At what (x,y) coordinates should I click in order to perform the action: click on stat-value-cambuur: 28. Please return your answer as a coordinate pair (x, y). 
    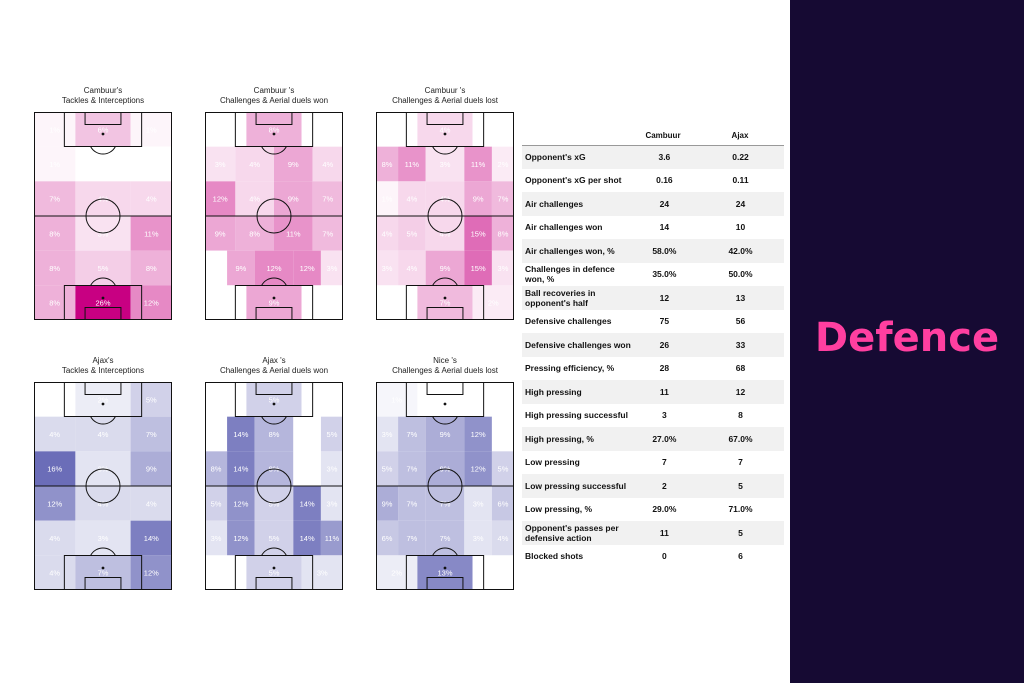
    Looking at the image, I should click on (664, 368).